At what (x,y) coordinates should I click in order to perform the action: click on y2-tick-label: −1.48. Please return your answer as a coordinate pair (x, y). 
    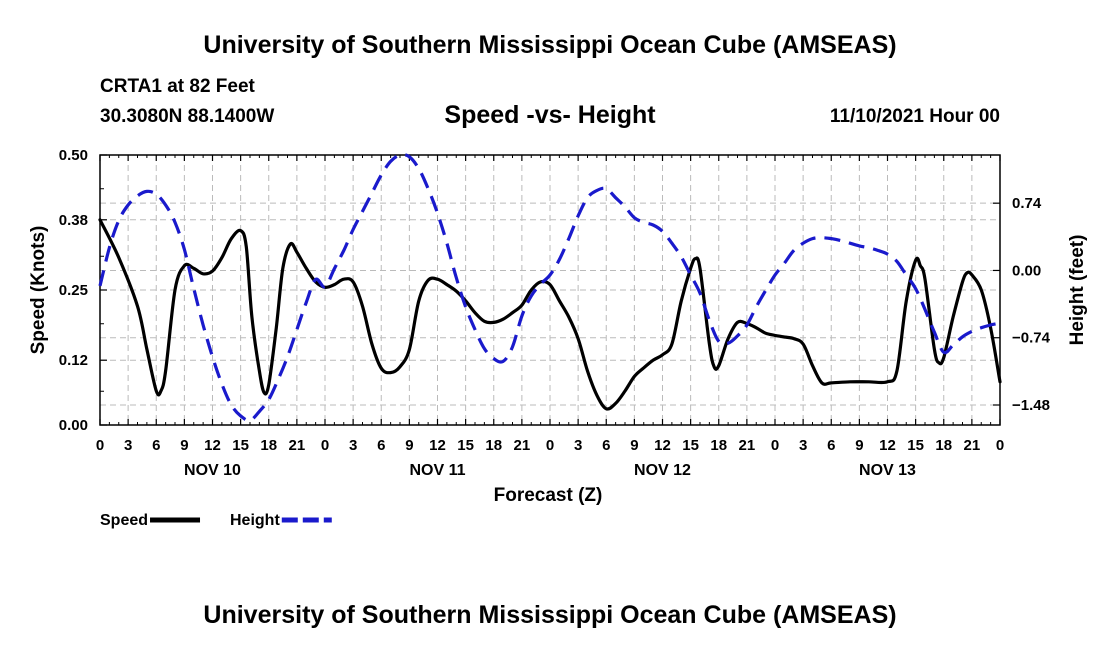
    Looking at the image, I should click on (1031, 405).